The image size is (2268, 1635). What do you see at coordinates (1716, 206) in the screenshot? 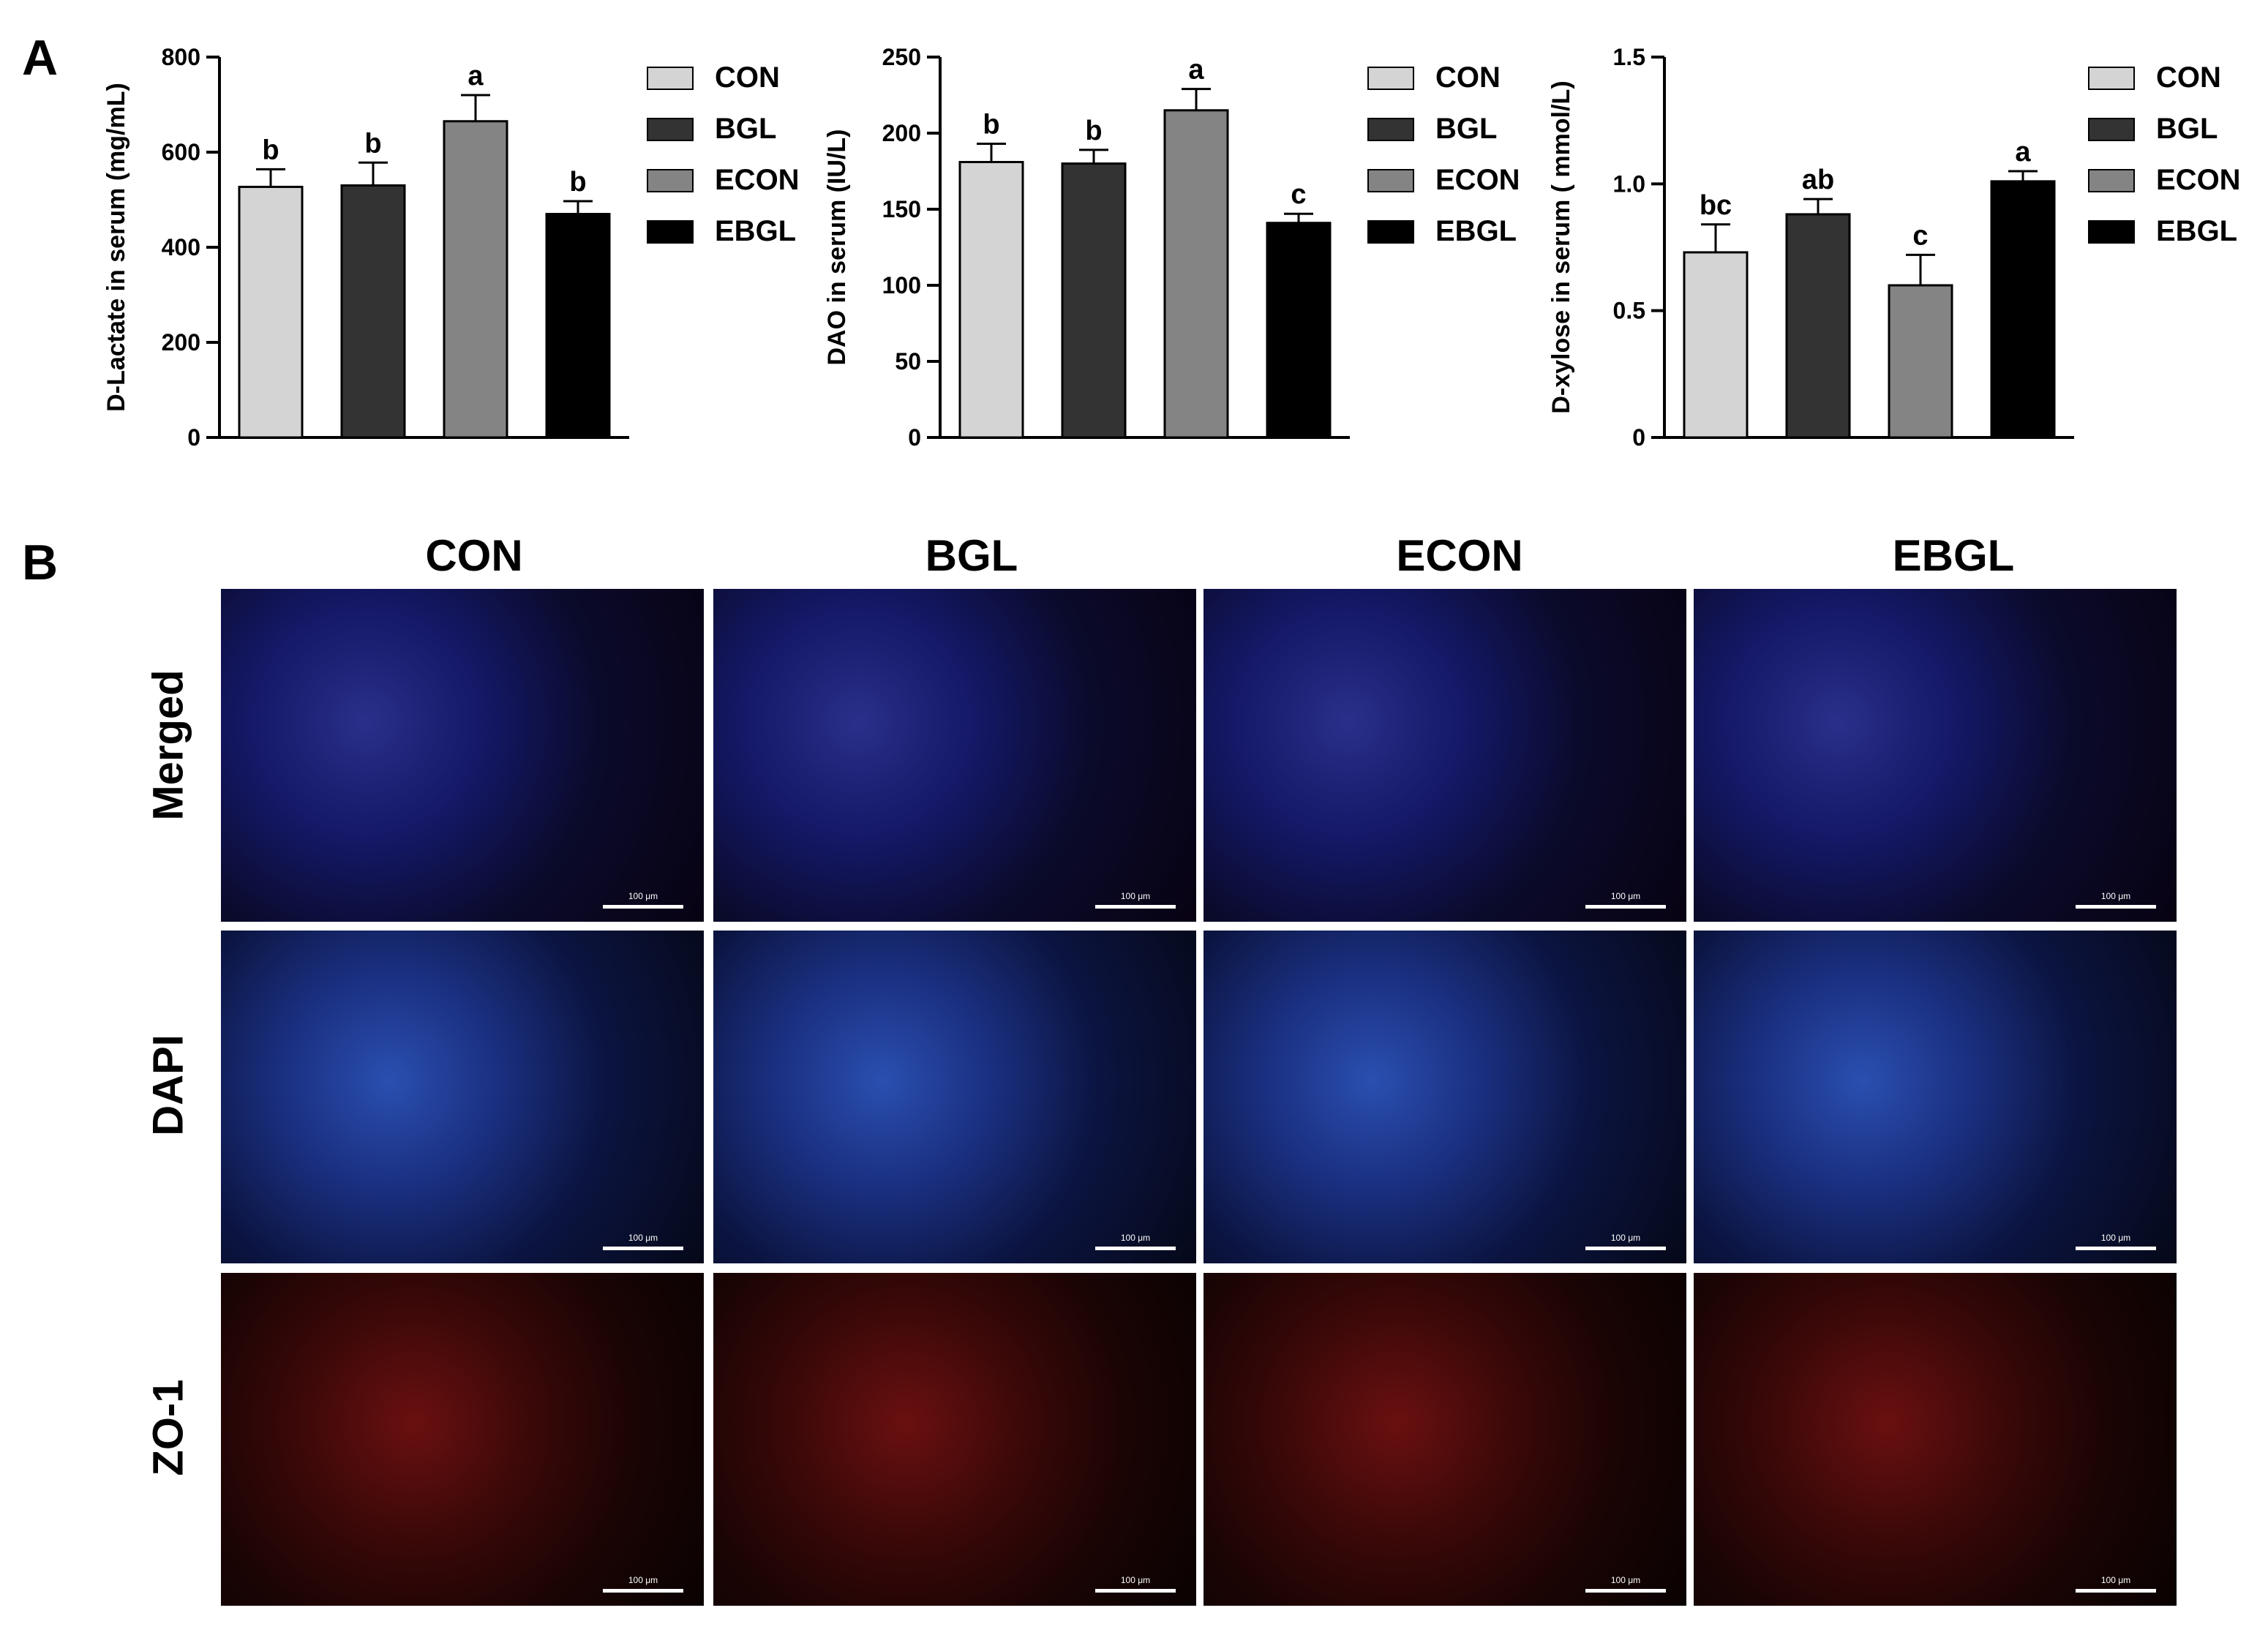
I see `significance-letter: bc` at bounding box center [1716, 206].